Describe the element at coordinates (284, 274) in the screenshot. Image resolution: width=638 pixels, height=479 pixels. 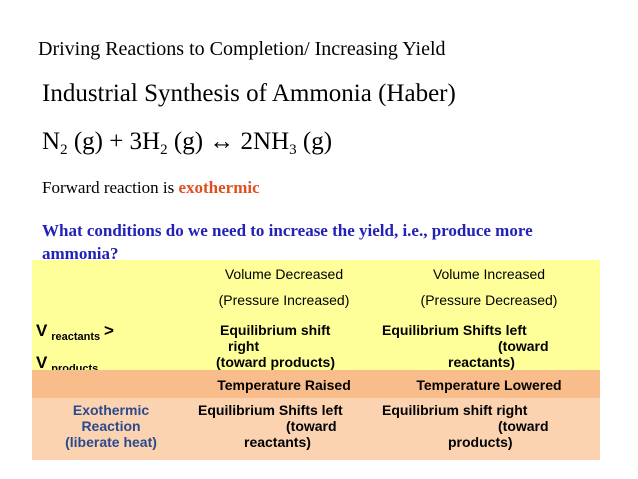
I see `header-cell: Volume Decreased` at that location.